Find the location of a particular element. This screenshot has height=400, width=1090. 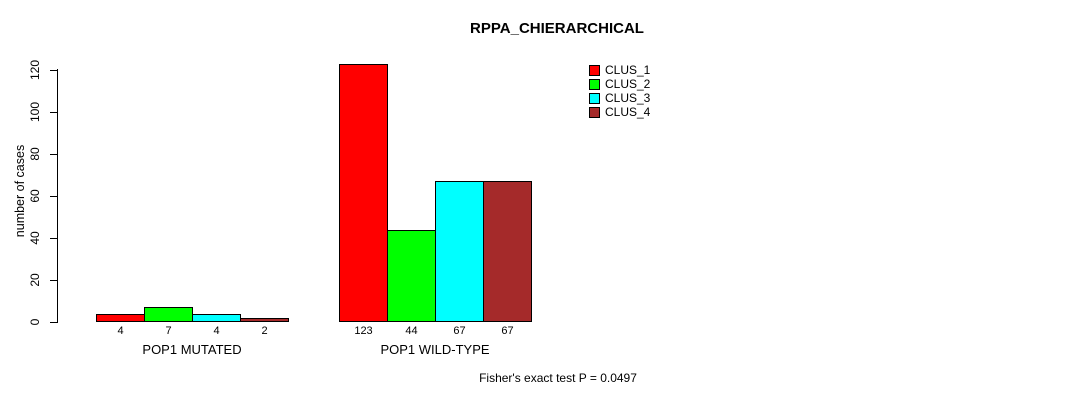

legend: CLUS_1 CLUS_2 CLUS_3 CLUS_4 is located at coordinates (619, 91).